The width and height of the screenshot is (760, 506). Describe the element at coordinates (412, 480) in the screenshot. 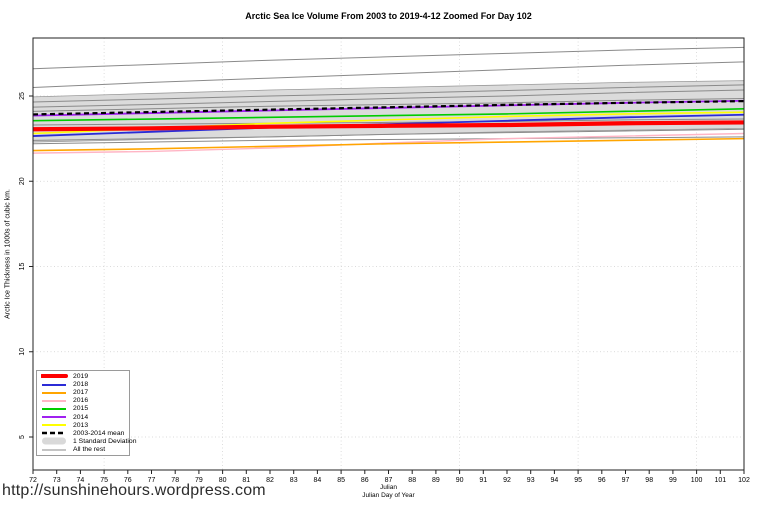

I see `x-tick-label: 88` at that location.